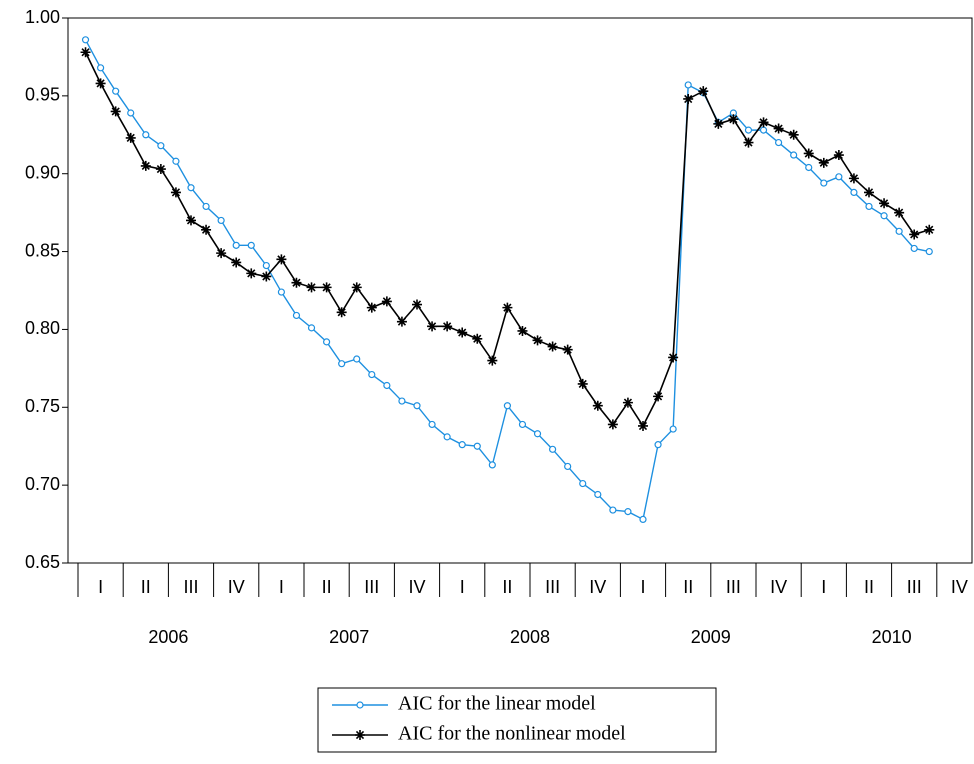  What do you see at coordinates (168, 637) in the screenshot?
I see `x-group-label: 2006` at bounding box center [168, 637].